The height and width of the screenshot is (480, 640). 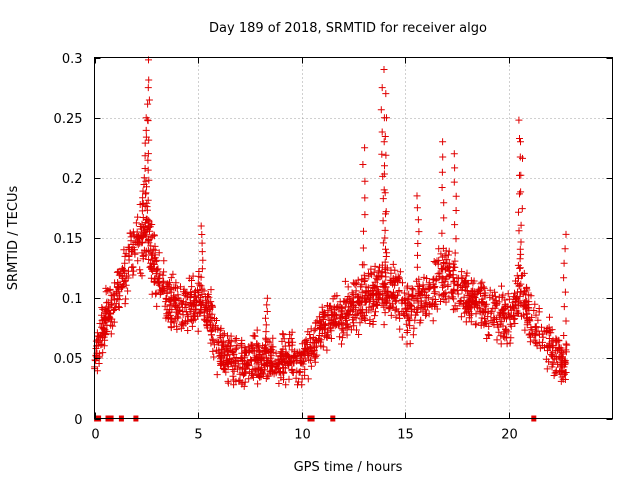 What do you see at coordinates (509, 435) in the screenshot?
I see `x-tick-label: 20` at bounding box center [509, 435].